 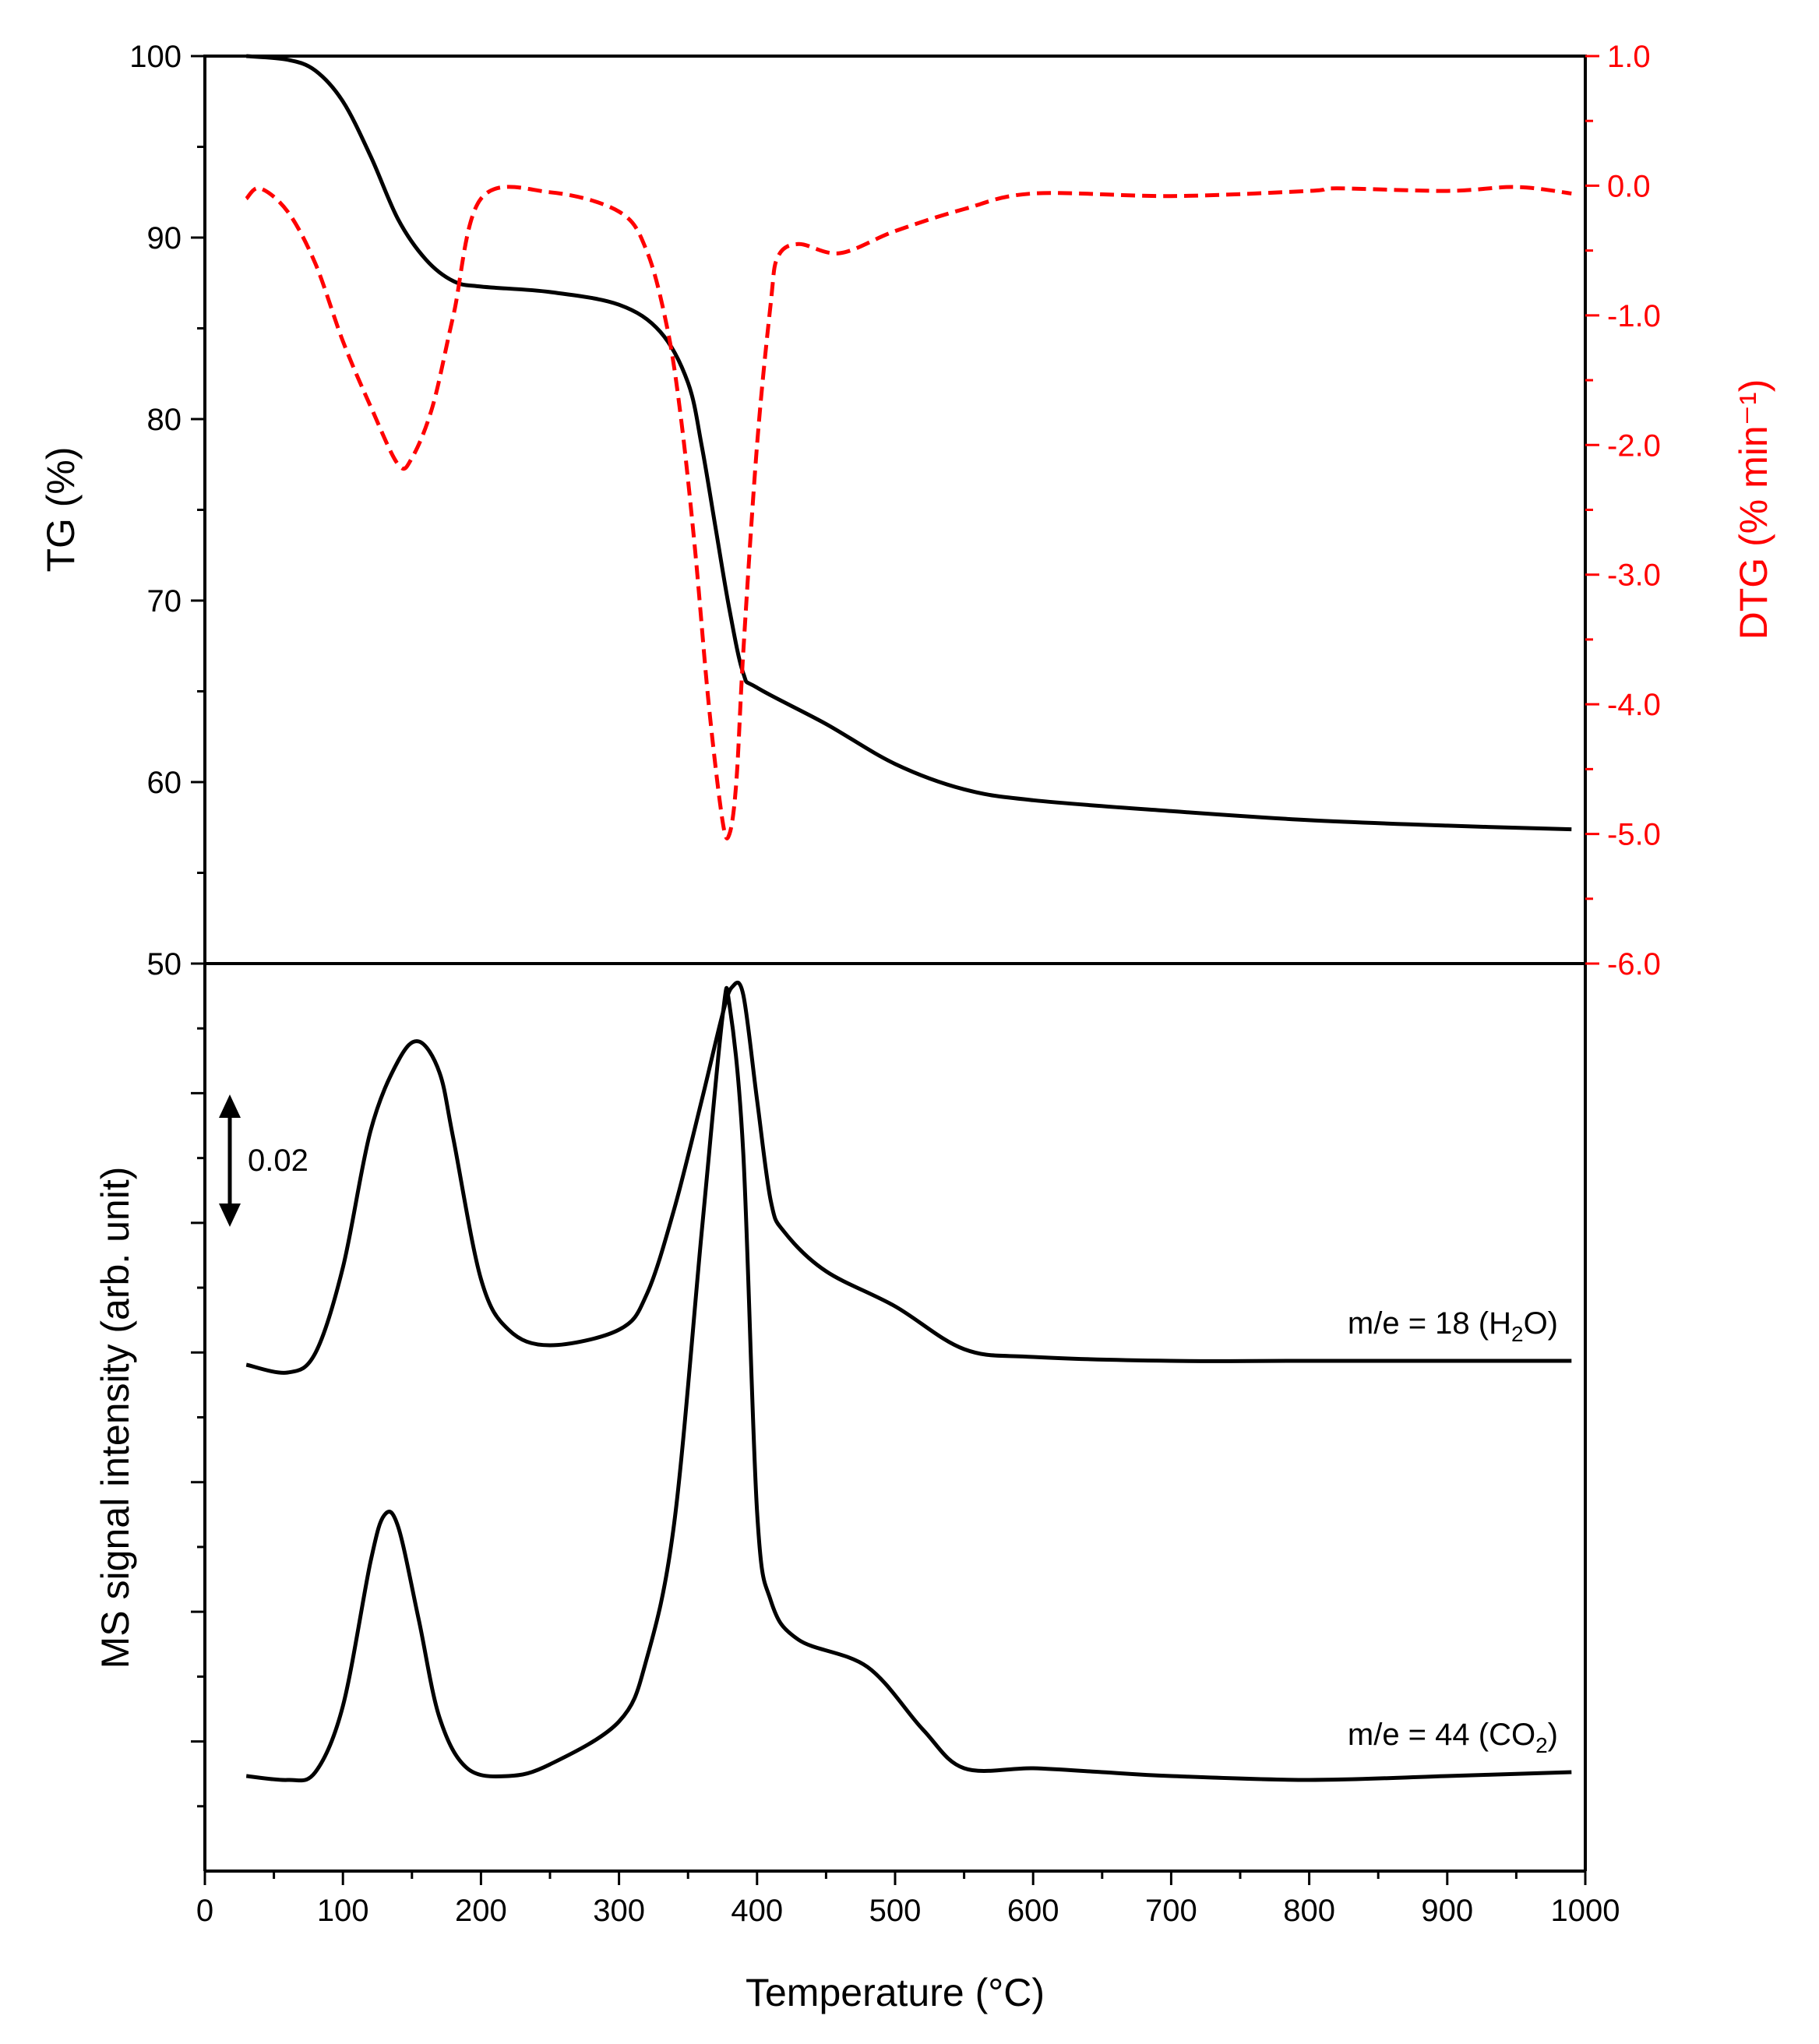 I want to click on x-tick-label: 1000, so click(x=1586, y=1911).